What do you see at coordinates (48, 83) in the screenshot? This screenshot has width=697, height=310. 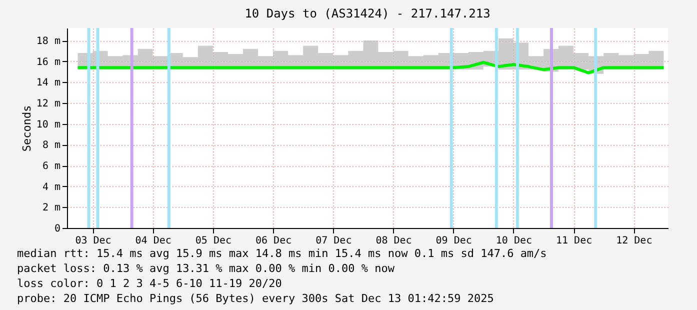 I see `y-tick-label: 14 m` at bounding box center [48, 83].